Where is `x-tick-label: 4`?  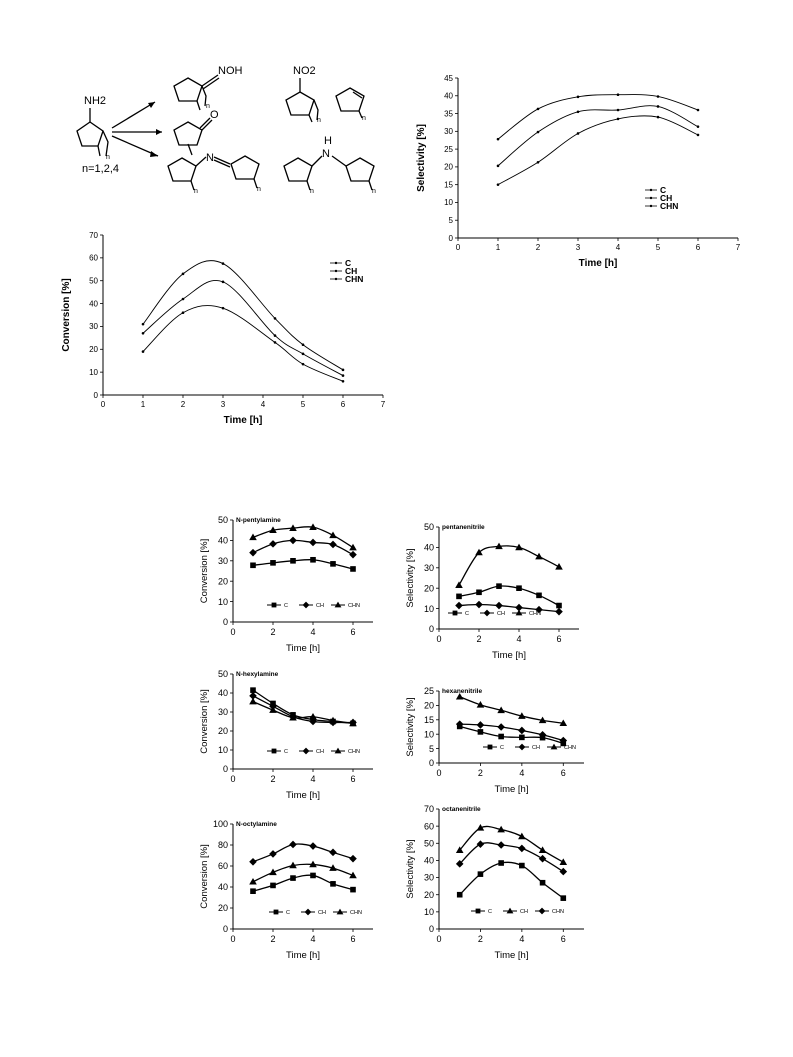 x-tick-label: 4 is located at coordinates (521, 939).